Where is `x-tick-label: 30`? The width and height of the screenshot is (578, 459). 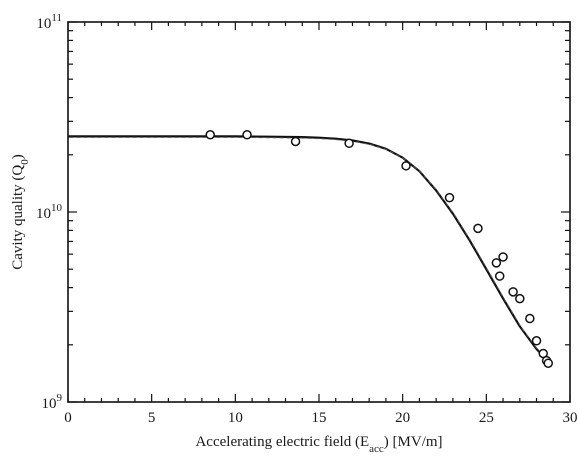
x-tick-label: 30 is located at coordinates (570, 418).